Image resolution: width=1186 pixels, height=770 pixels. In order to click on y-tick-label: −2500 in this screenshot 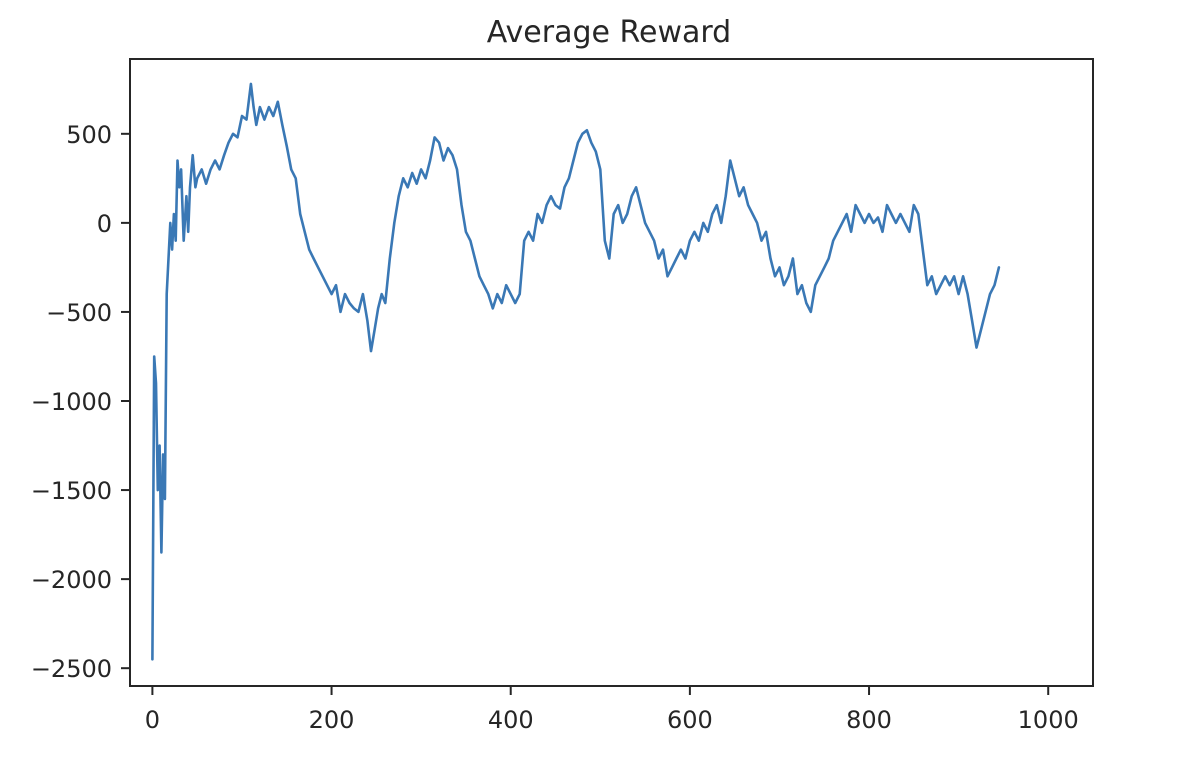, I will do `click(71, 669)`.